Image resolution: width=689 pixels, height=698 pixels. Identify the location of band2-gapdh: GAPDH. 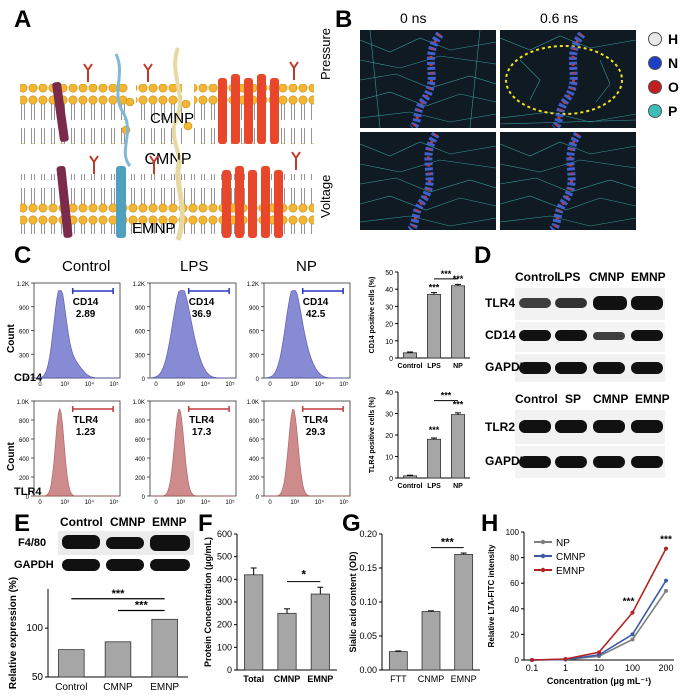
(507, 461).